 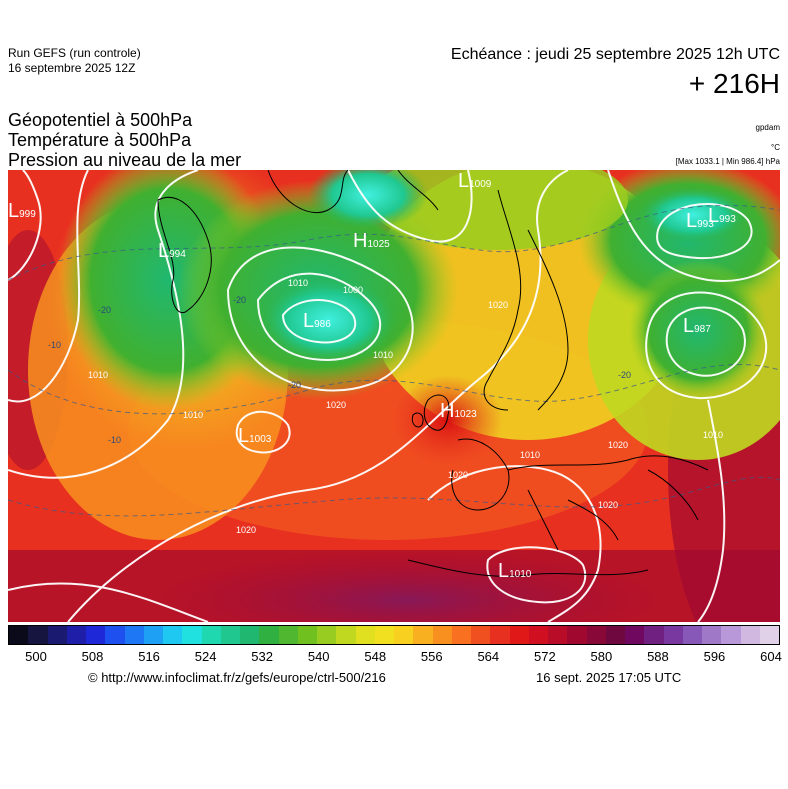 I want to click on unit-pressure-range: [Max 1033.1 | Min 986.4] hPa, so click(x=727, y=161).